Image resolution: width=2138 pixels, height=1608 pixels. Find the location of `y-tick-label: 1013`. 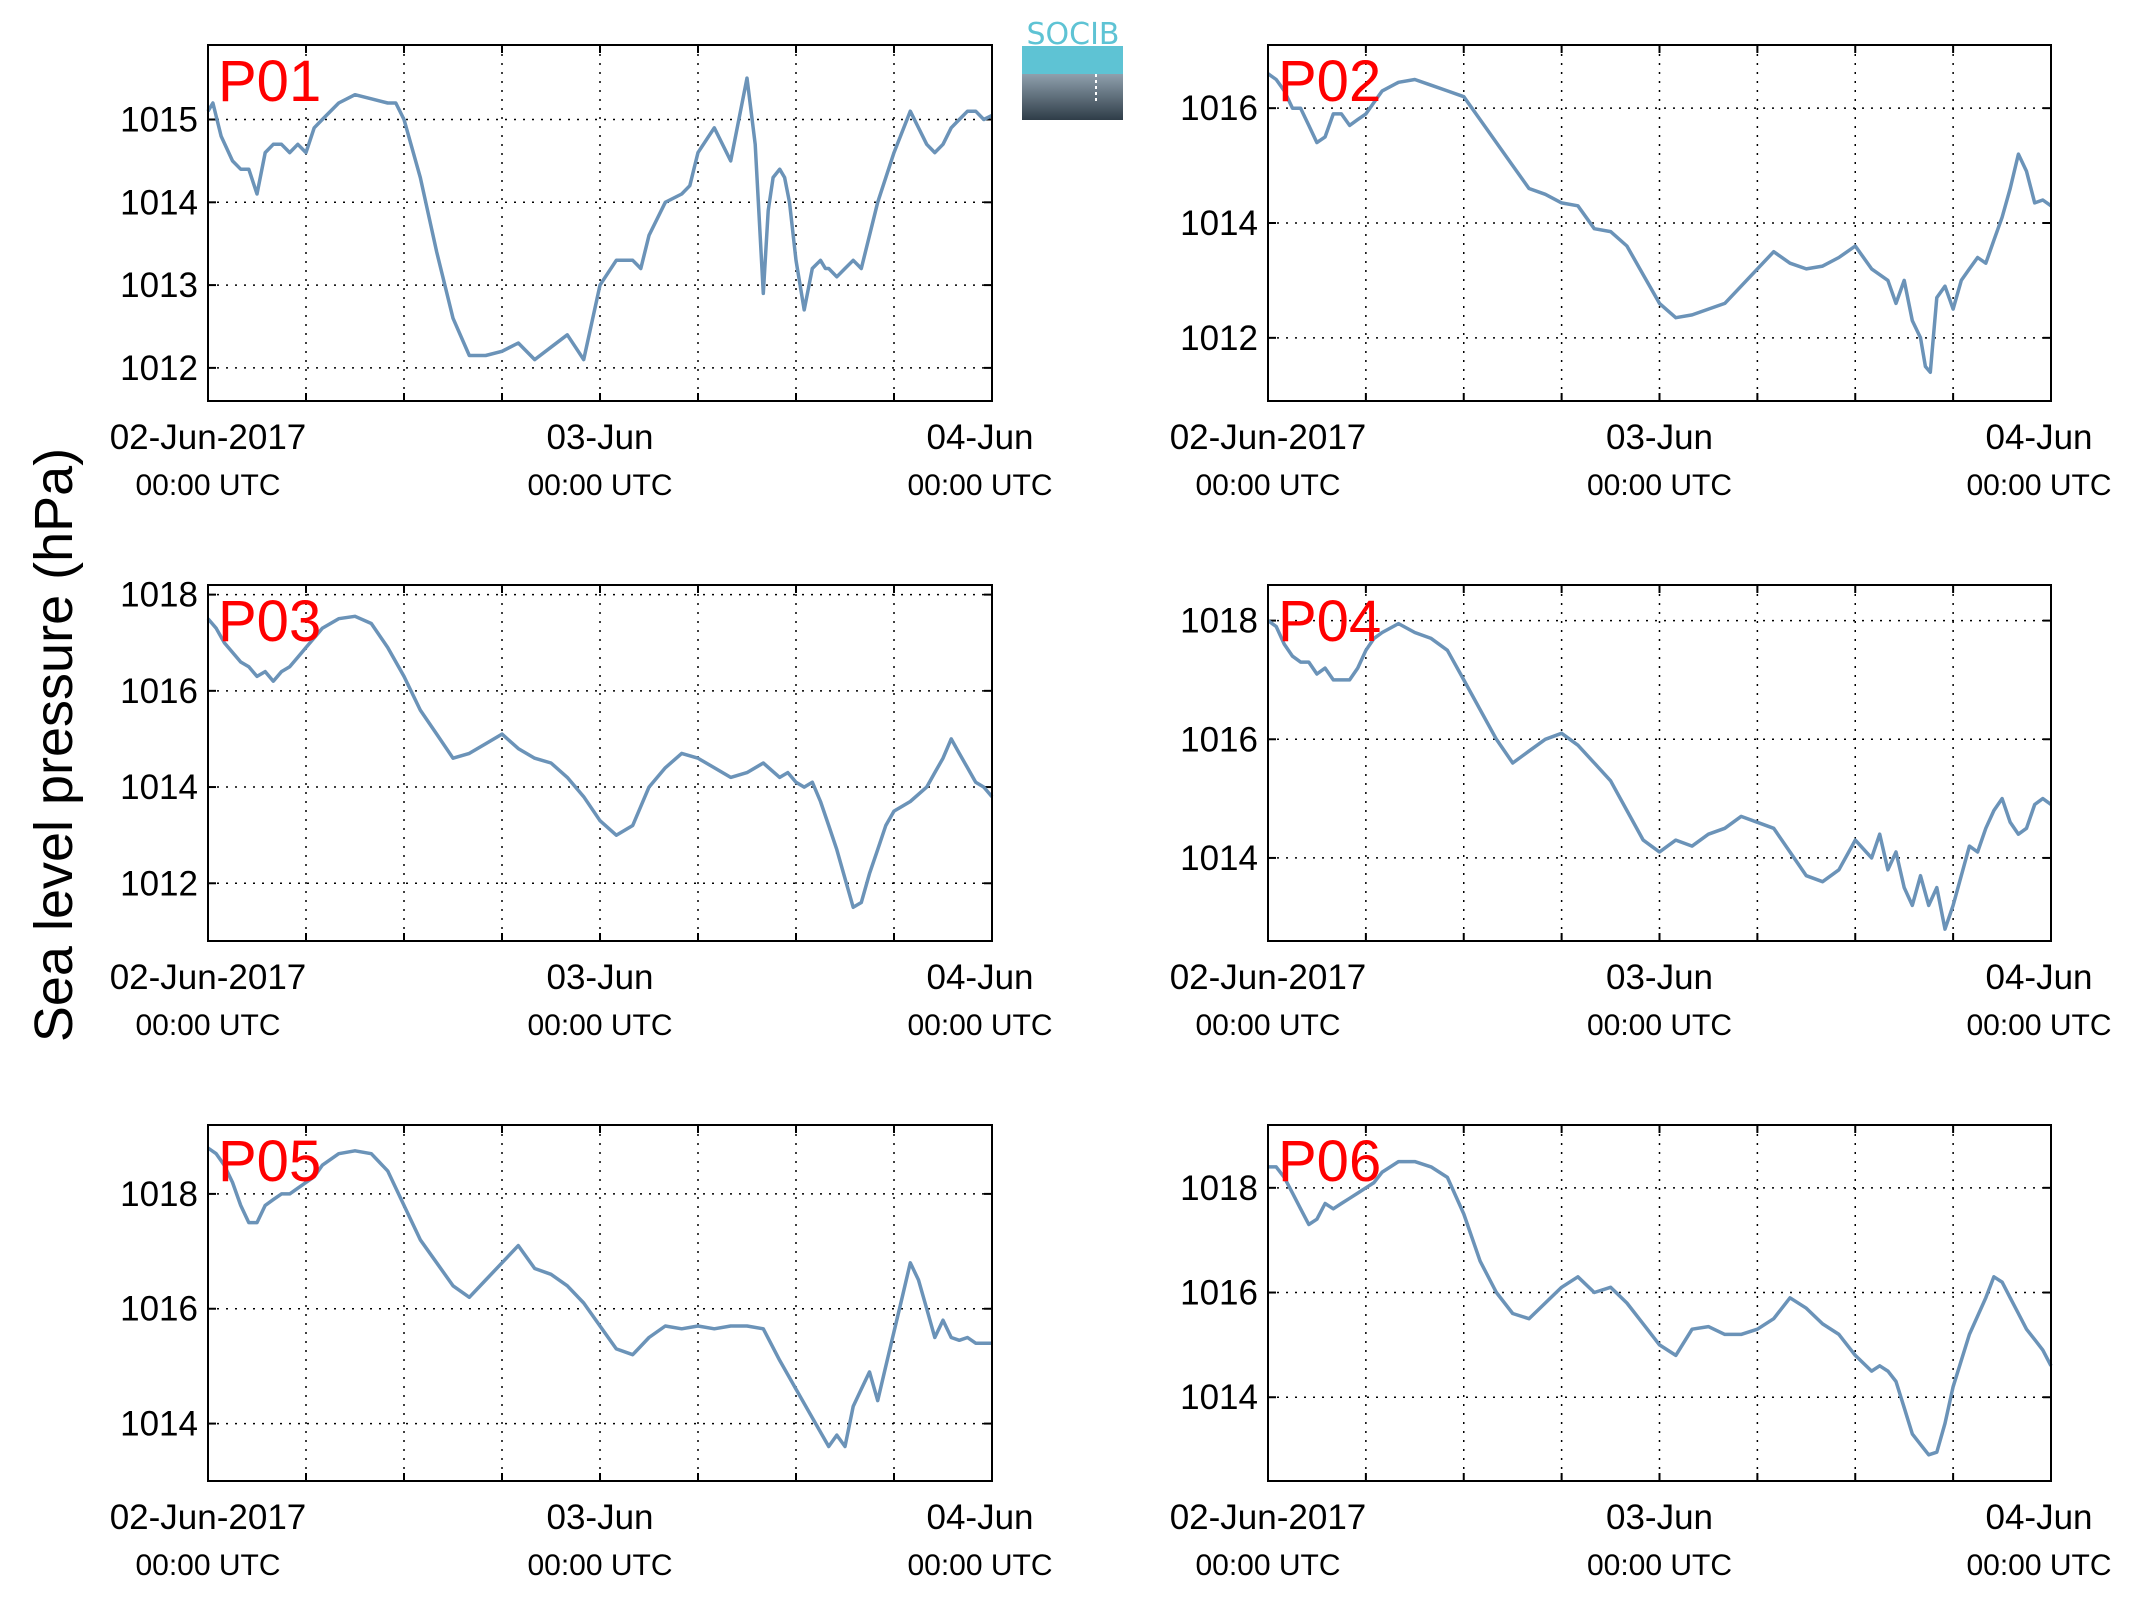

y-tick-label: 1013 is located at coordinates (159, 285).